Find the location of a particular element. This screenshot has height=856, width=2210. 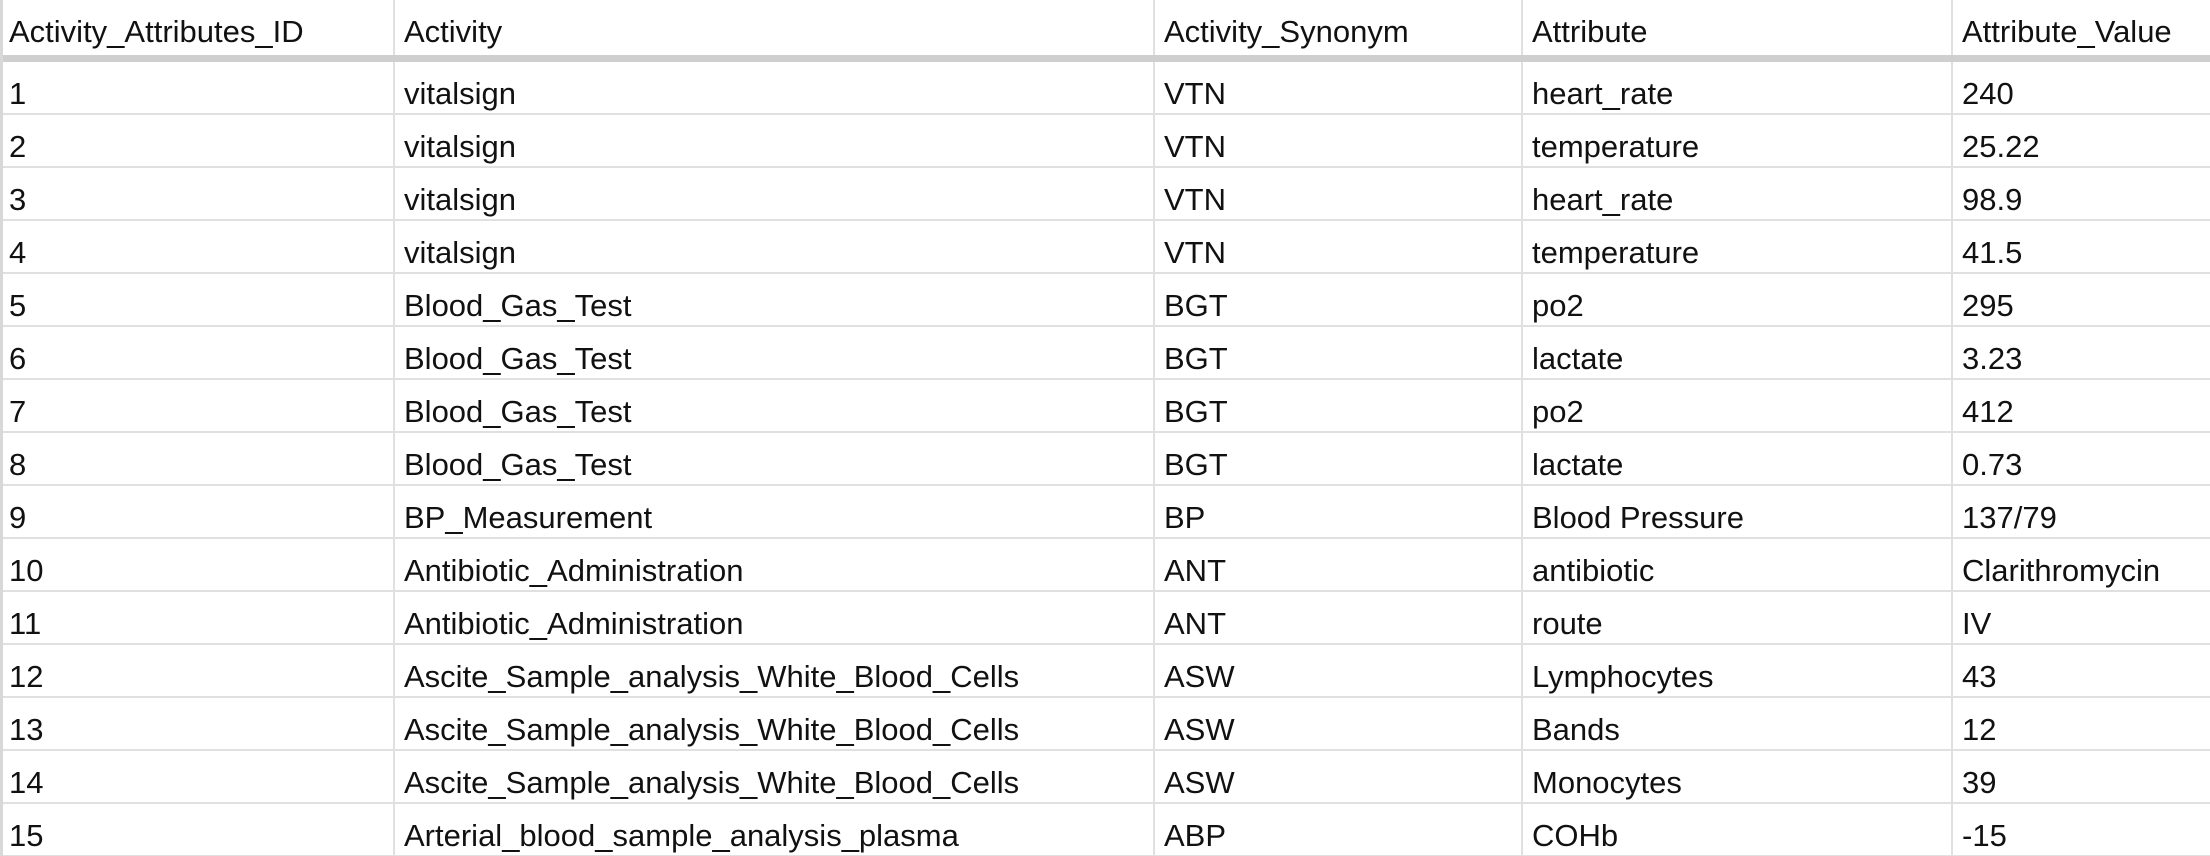

cell-attribute: Monocytes is located at coordinates (1738, 776).